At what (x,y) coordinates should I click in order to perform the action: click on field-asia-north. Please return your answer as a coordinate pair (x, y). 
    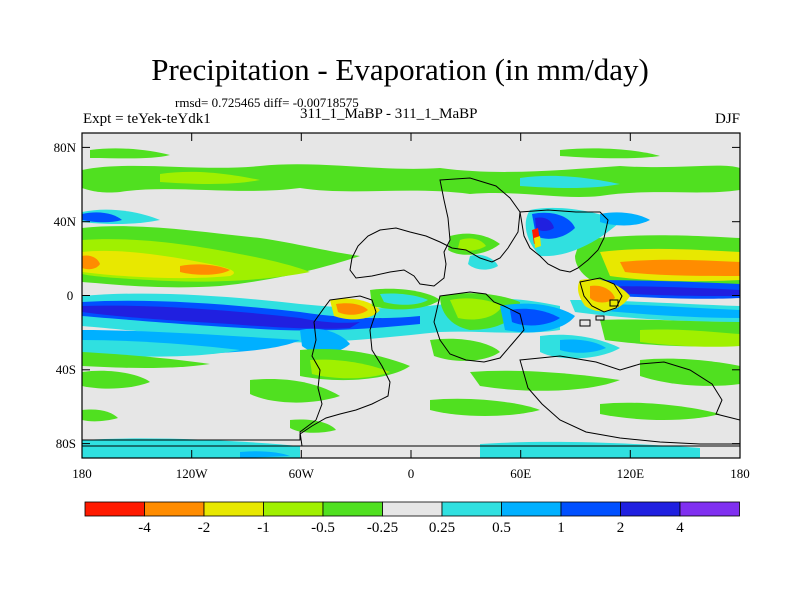
    Looking at the image, I should click on (549, 238).